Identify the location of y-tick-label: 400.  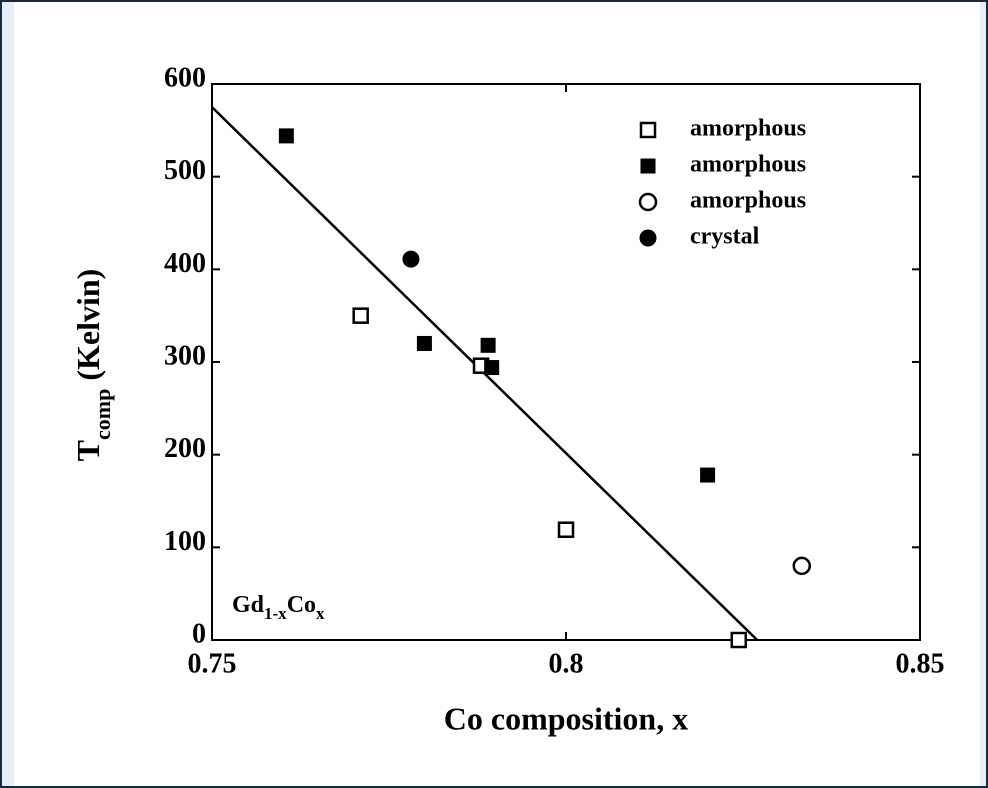
(185, 263).